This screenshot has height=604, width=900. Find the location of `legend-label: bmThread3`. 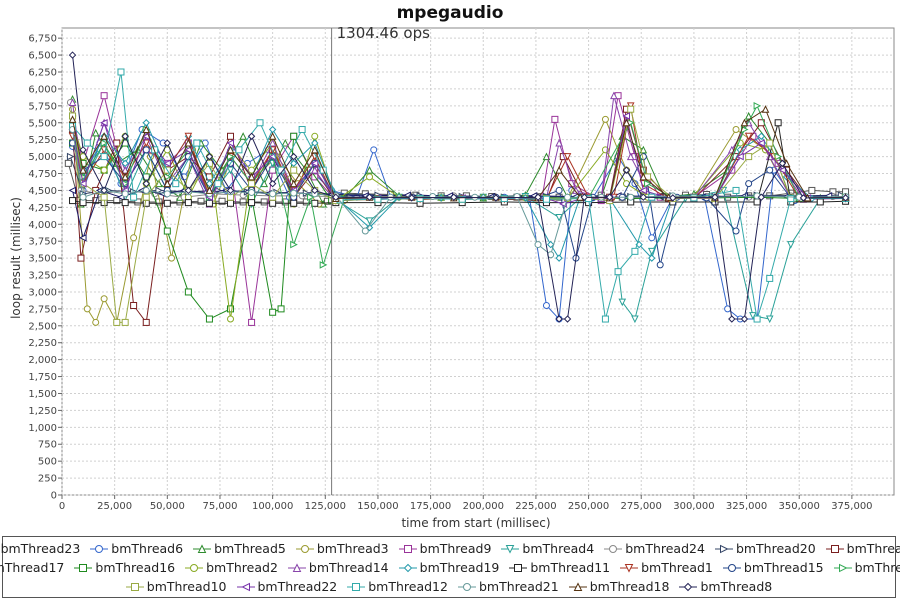

legend-label: bmThread3 is located at coordinates (352, 548).